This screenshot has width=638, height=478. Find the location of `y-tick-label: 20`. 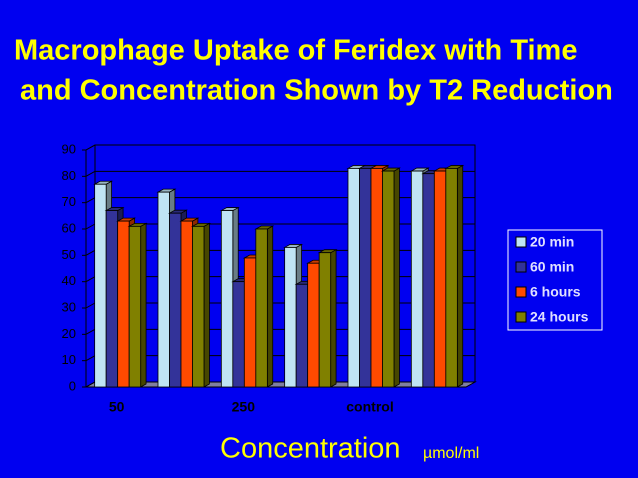

y-tick-label: 20 is located at coordinates (69, 333).